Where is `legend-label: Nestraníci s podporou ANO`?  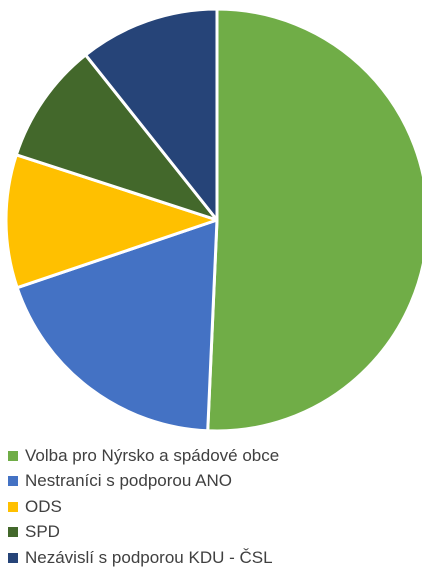
legend-label: Nestraníci s podporou ANO is located at coordinates (128, 481).